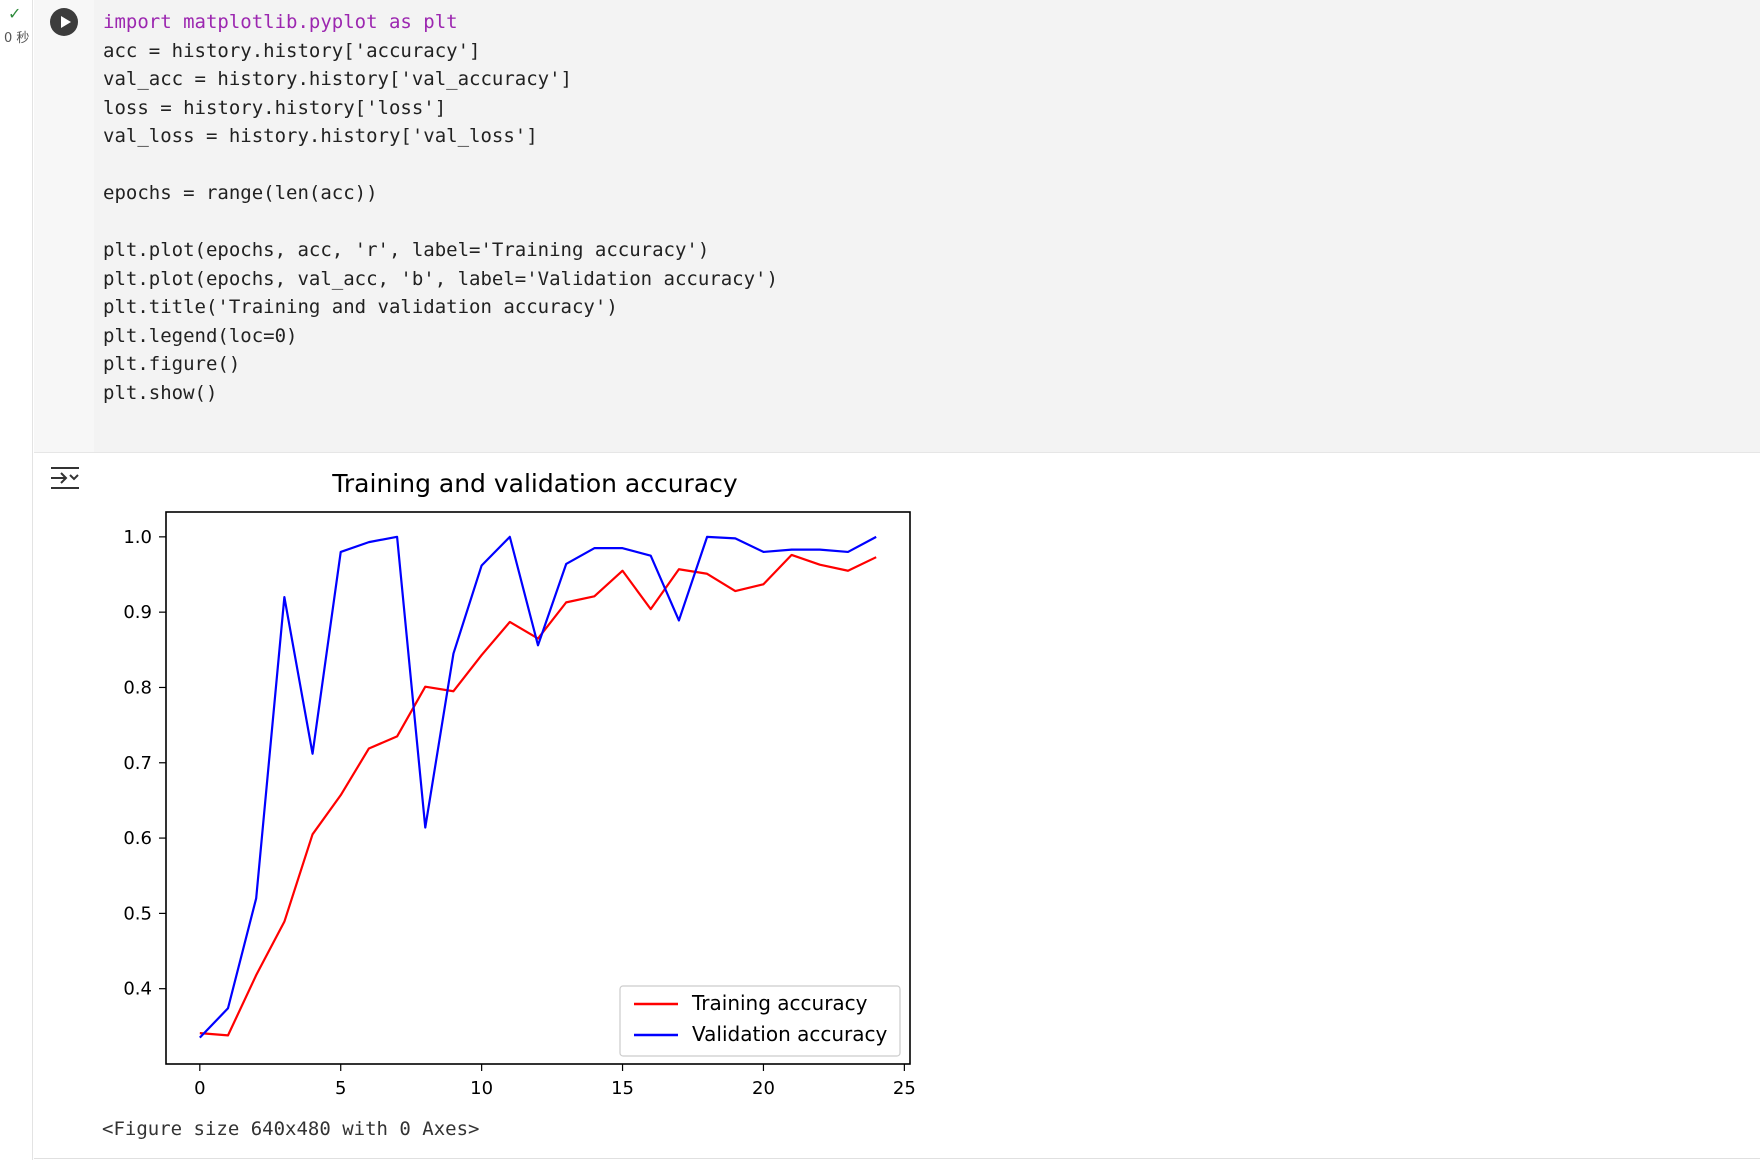  I want to click on legend-label: Training accuracy, so click(779, 1003).